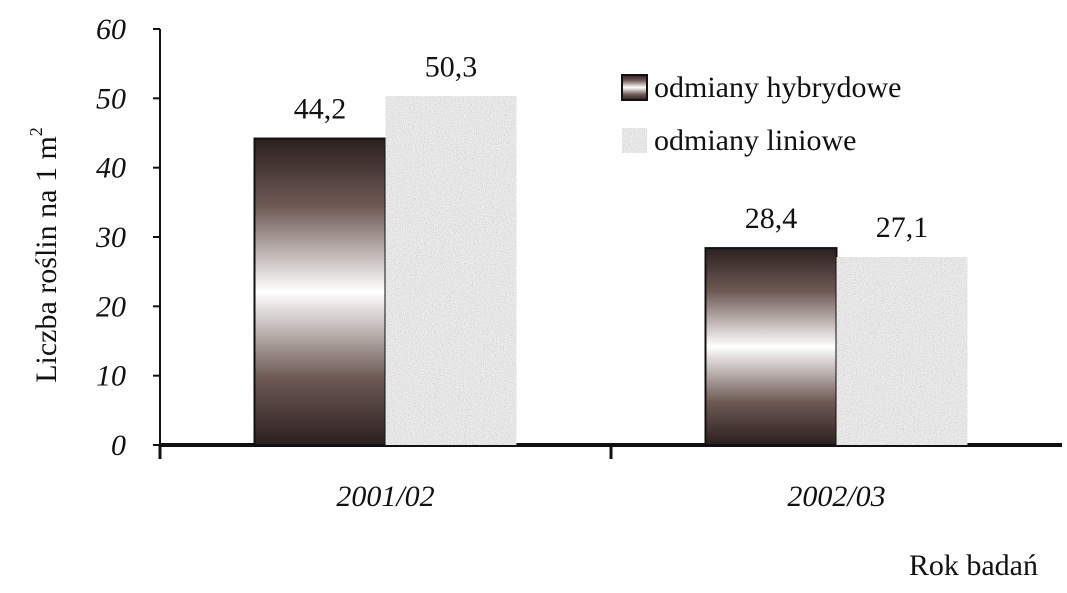 This screenshot has width=1067, height=593. Describe the element at coordinates (836, 496) in the screenshot. I see `x-category-label: 2002/03` at that location.